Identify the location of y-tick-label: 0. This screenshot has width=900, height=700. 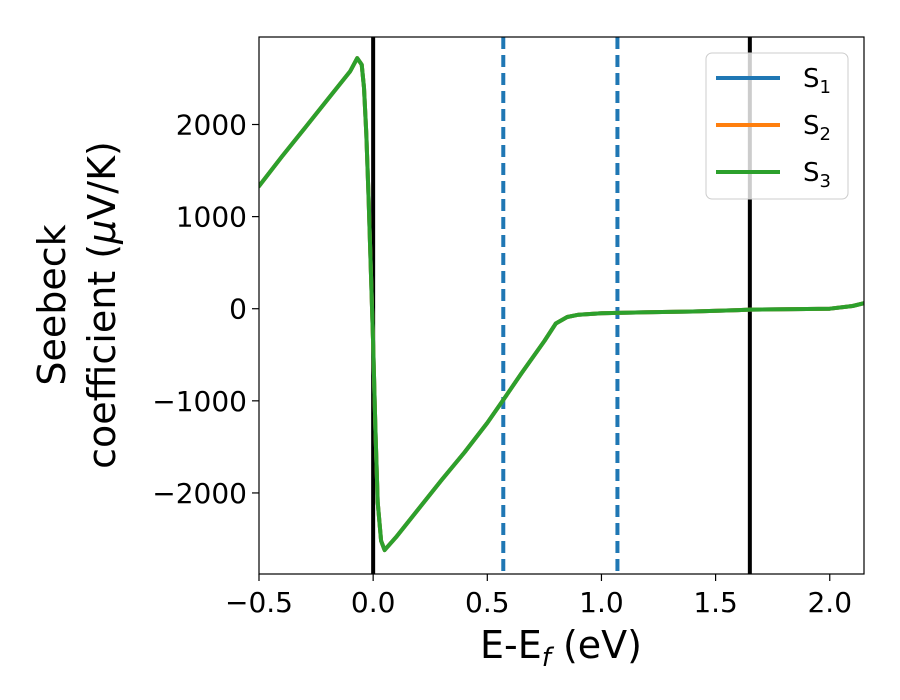
(238, 309).